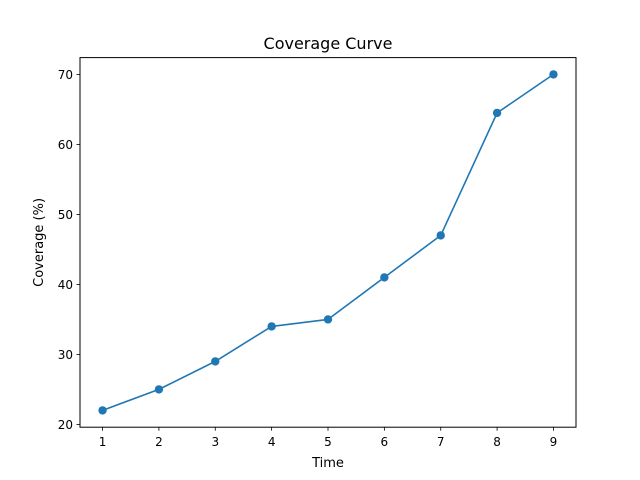 The height and width of the screenshot is (480, 640). I want to click on y-tick-label: 60, so click(65, 145).